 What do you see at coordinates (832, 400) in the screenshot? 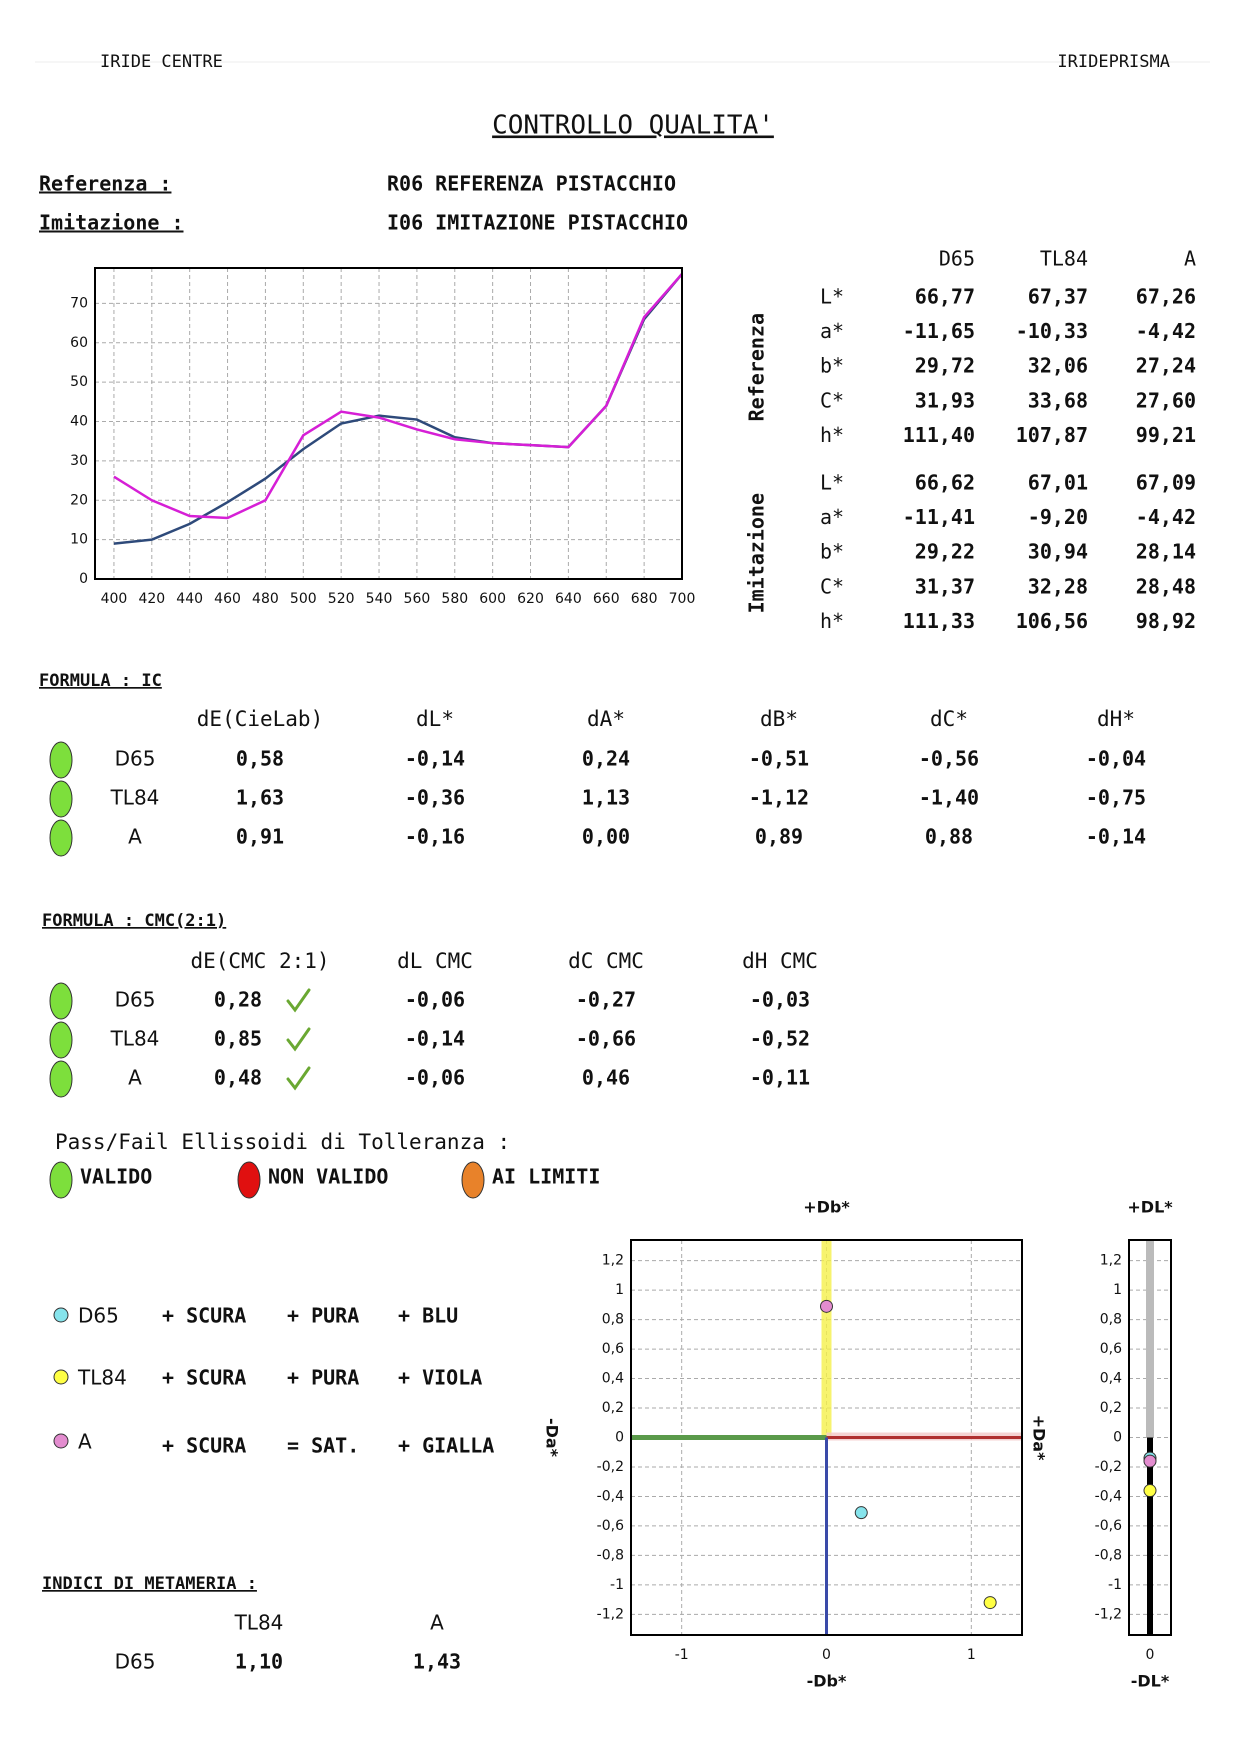
I see `row-label: C*` at bounding box center [832, 400].